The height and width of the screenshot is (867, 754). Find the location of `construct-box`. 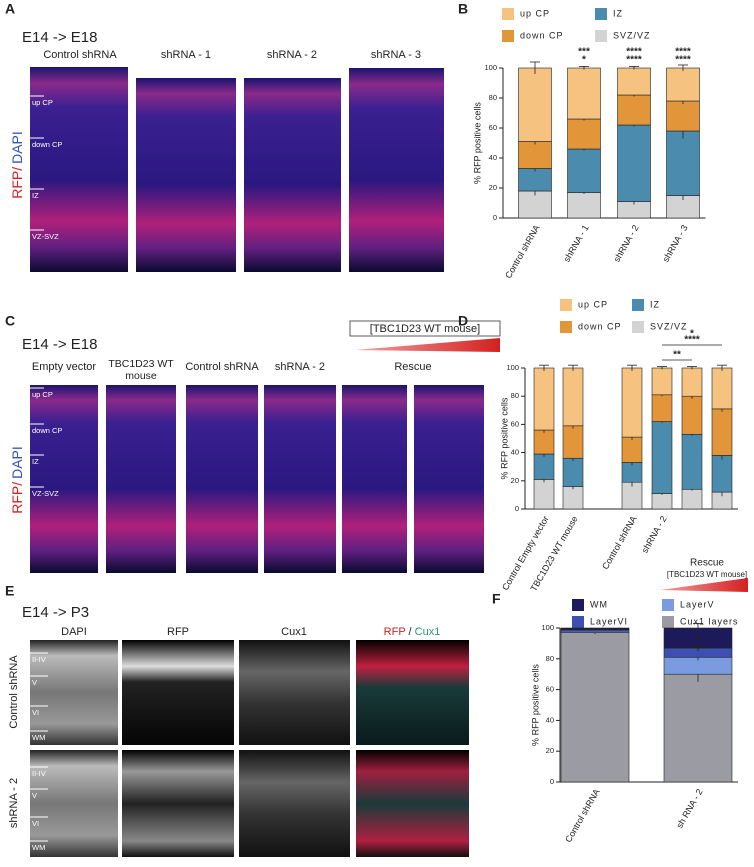

construct-box is located at coordinates (425, 328).